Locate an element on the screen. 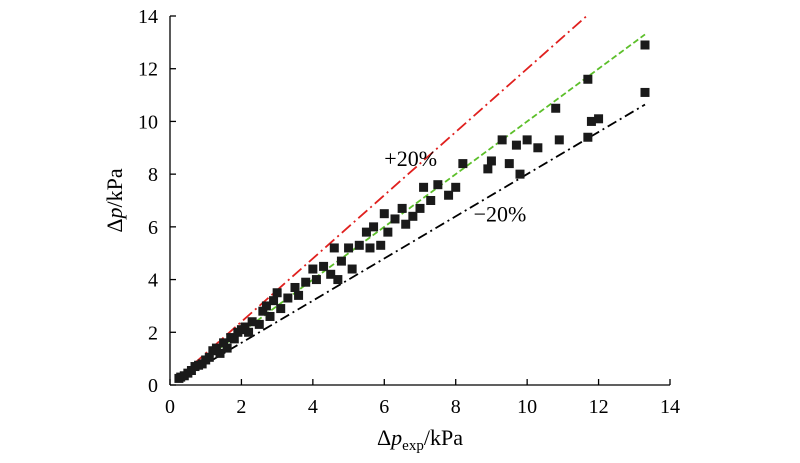  y-tick-label: 6 is located at coordinates (153, 228).